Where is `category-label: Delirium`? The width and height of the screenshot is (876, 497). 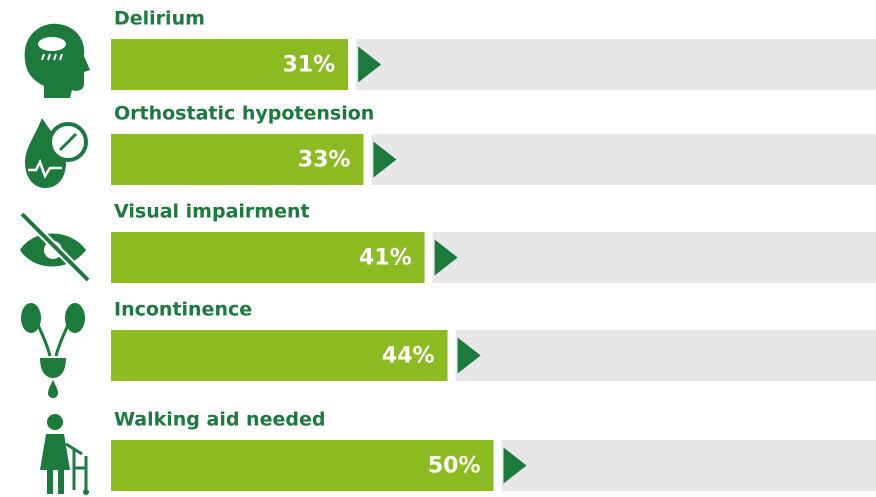 category-label: Delirium is located at coordinates (159, 19).